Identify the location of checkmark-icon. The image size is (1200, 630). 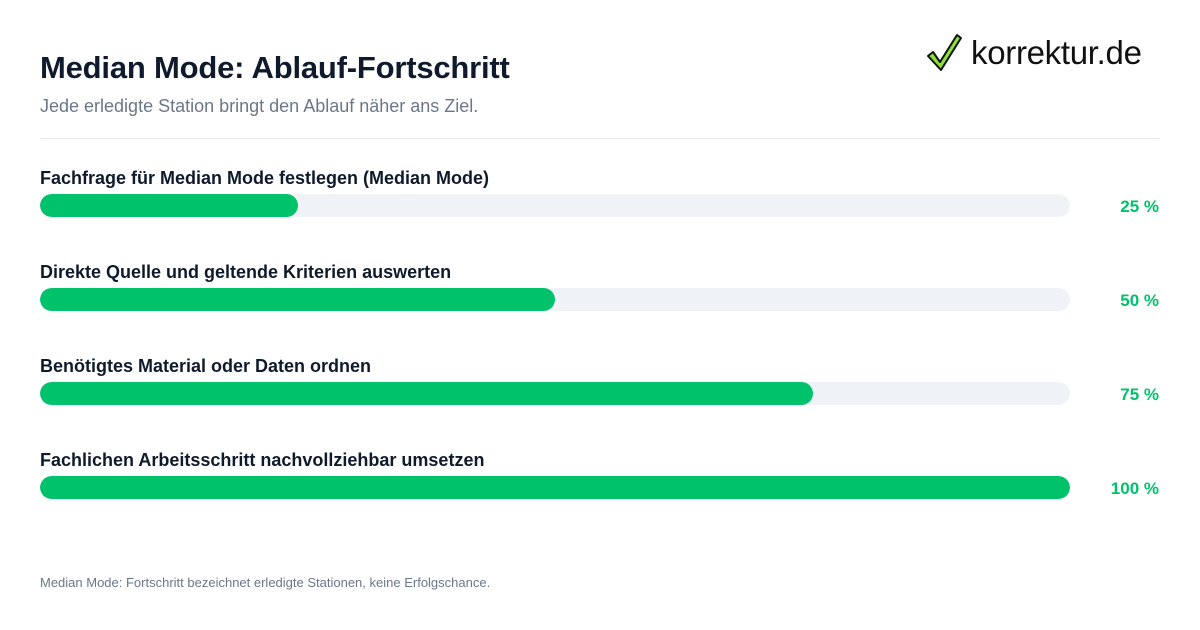
(944, 52).